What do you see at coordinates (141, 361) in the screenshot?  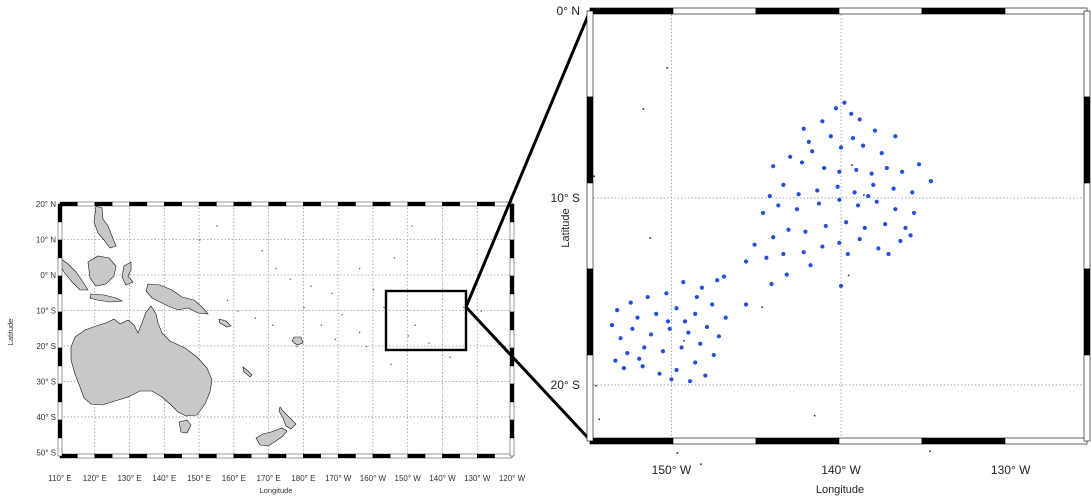 I see `australia-landmass` at bounding box center [141, 361].